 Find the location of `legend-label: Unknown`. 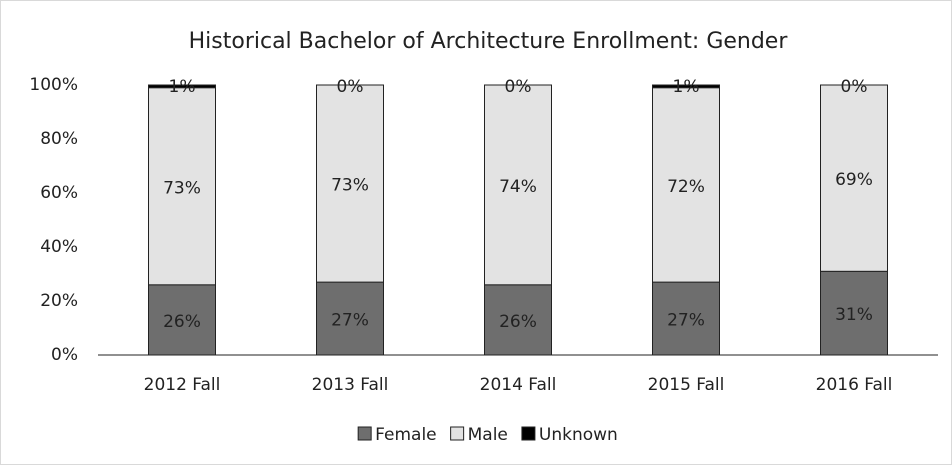

legend-label: Unknown is located at coordinates (578, 435).